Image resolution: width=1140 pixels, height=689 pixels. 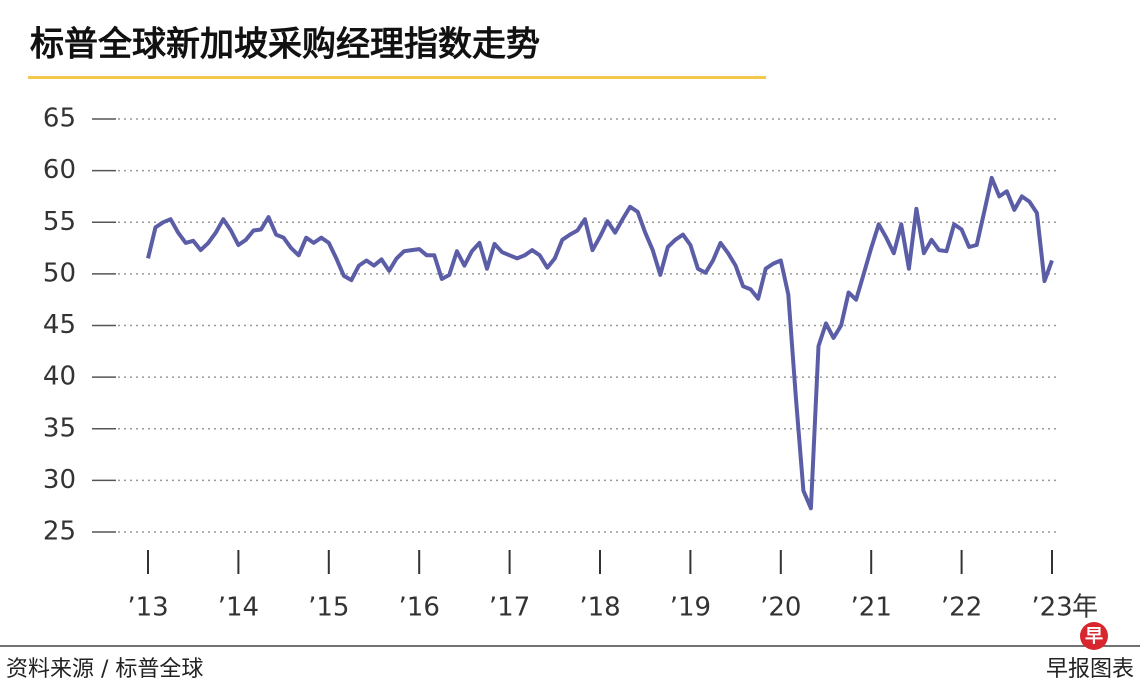 I want to click on y-tick-label: 55, so click(x=59, y=222).